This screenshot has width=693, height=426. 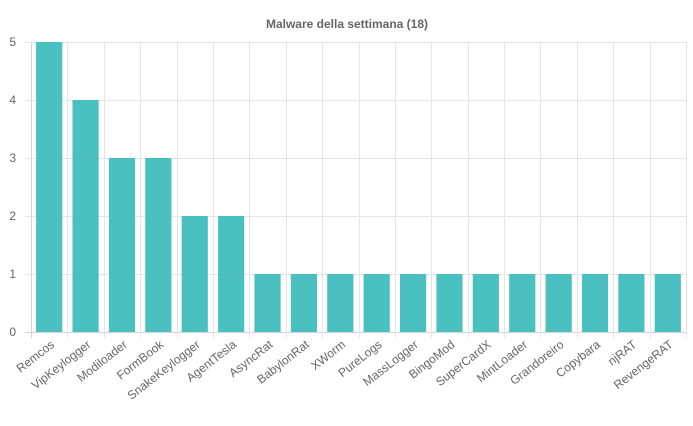 What do you see at coordinates (12, 187) in the screenshot?
I see `y-axis-ticks: 0 1 2 3 4 5` at bounding box center [12, 187].